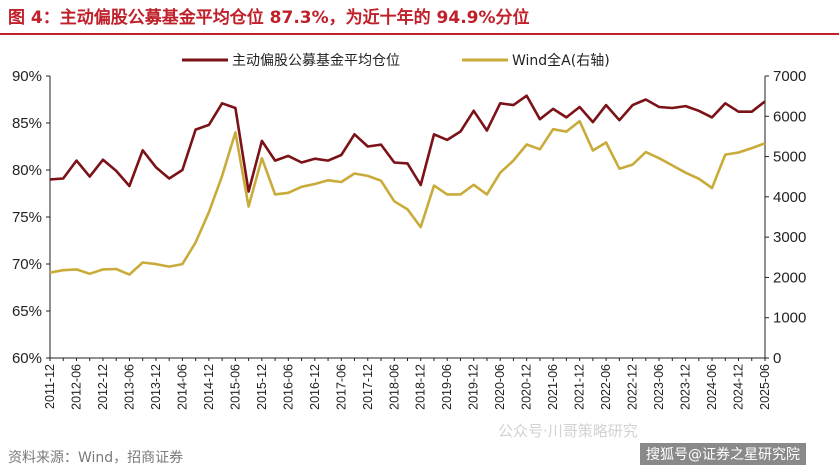 The width and height of the screenshot is (839, 469). What do you see at coordinates (156, 387) in the screenshot?
I see `x-tick-label: 2013-12` at bounding box center [156, 387].